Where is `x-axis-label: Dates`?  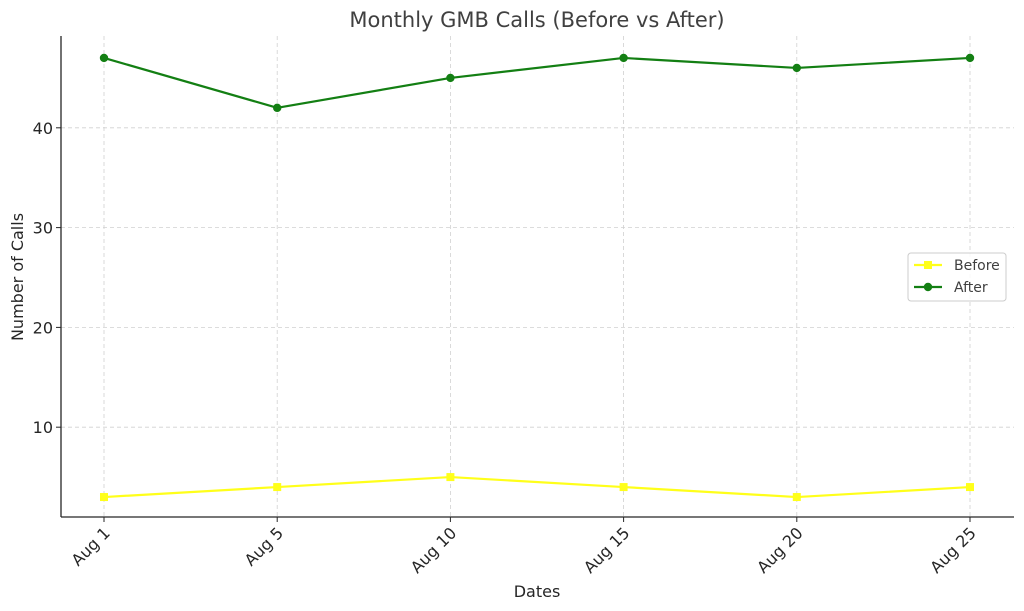
x-axis-label: Dates is located at coordinates (537, 591).